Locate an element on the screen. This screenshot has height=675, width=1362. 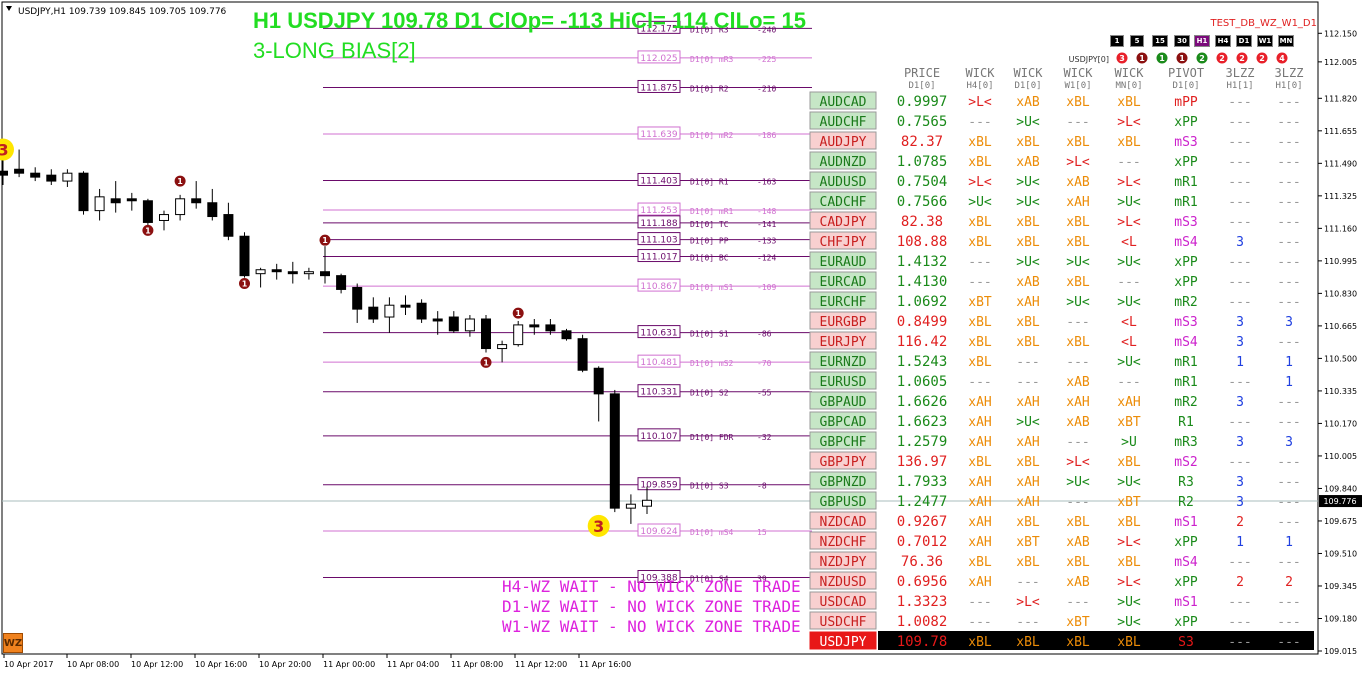
level-value: -32 is located at coordinates (764, 437).